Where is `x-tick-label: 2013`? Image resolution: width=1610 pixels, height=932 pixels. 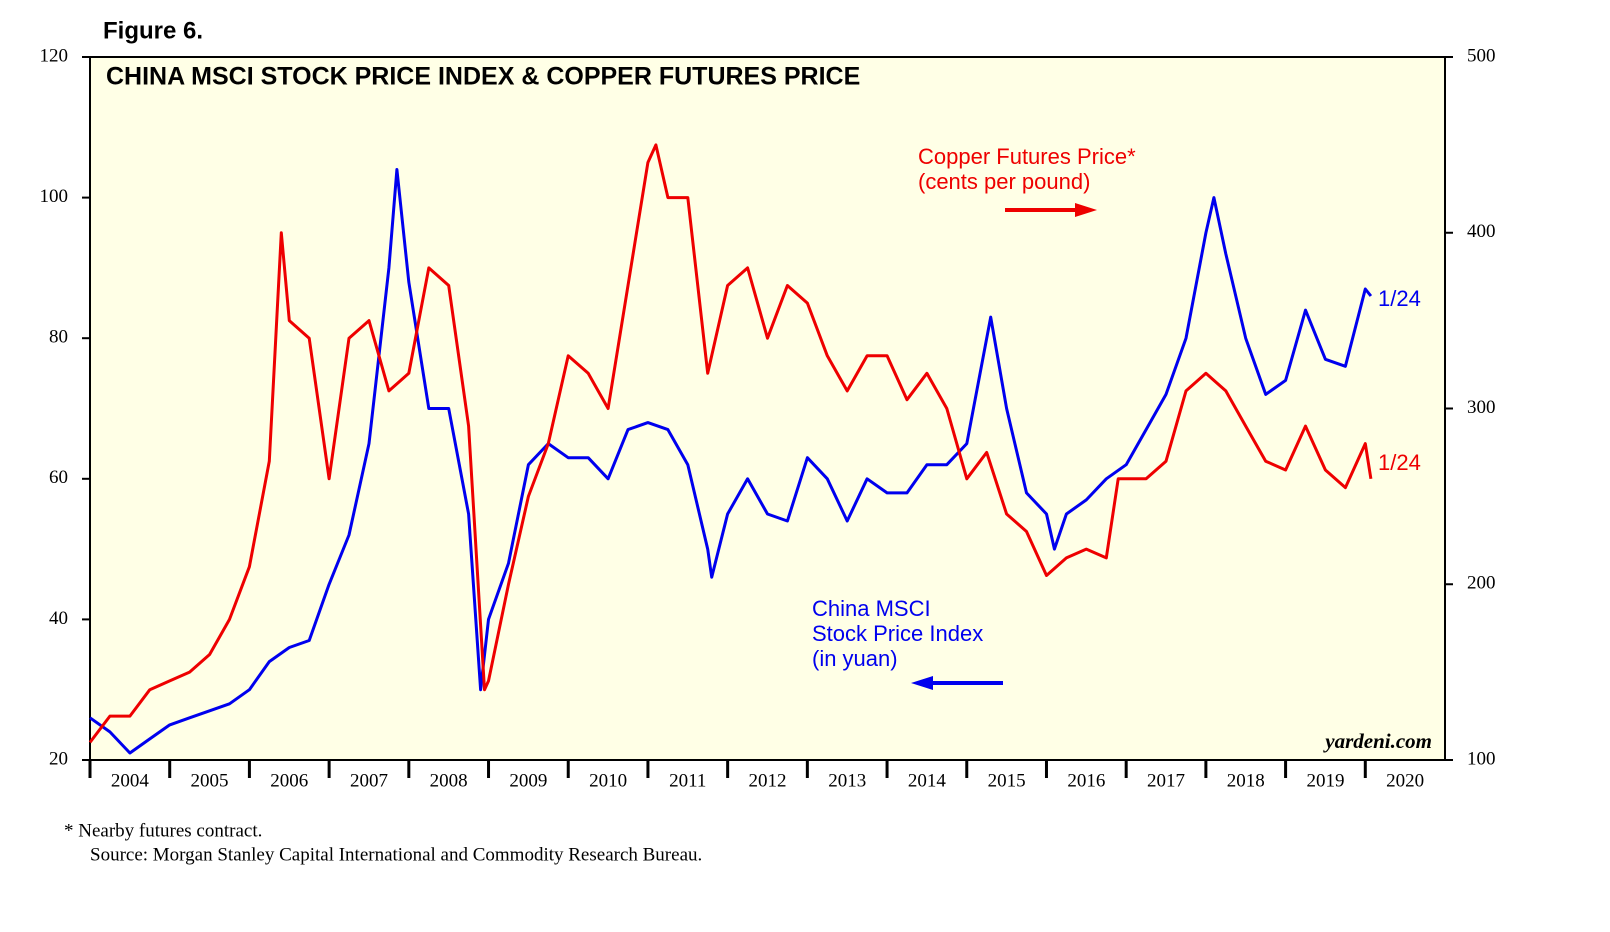 x-tick-label: 2013 is located at coordinates (847, 780).